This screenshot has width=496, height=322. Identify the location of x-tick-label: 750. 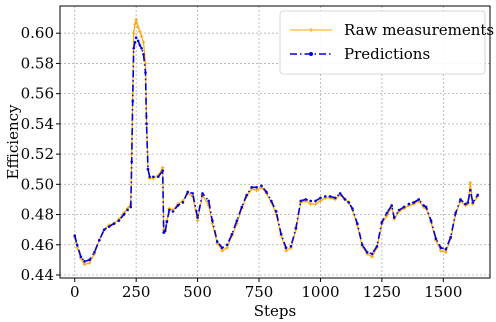
(259, 292).